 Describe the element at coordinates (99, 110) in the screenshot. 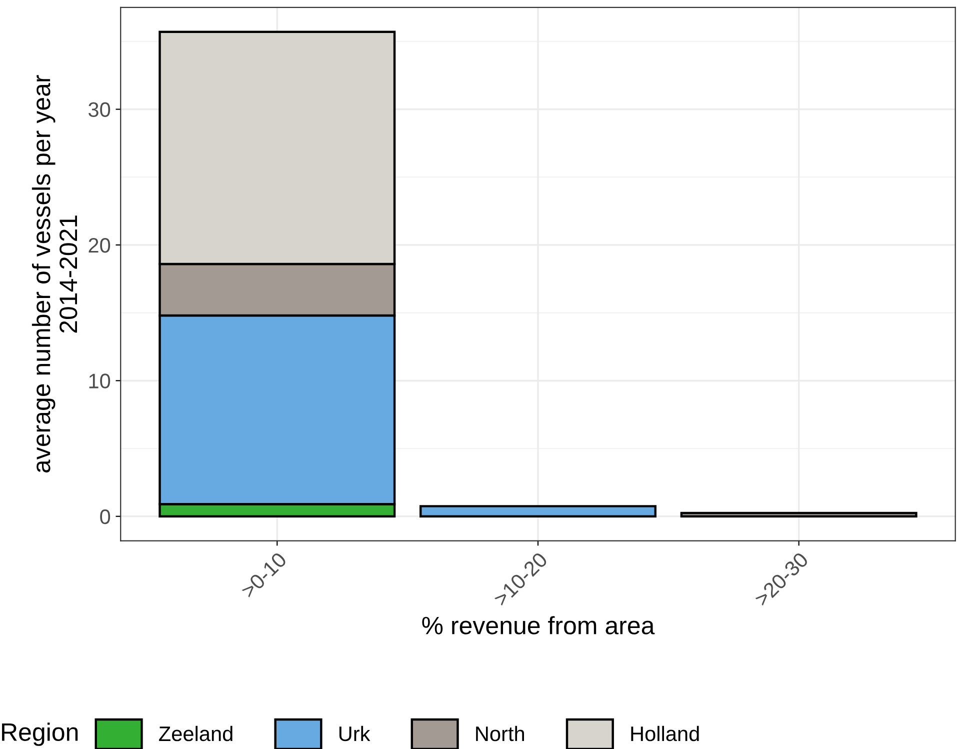

I see `y-tick-label: 30` at that location.